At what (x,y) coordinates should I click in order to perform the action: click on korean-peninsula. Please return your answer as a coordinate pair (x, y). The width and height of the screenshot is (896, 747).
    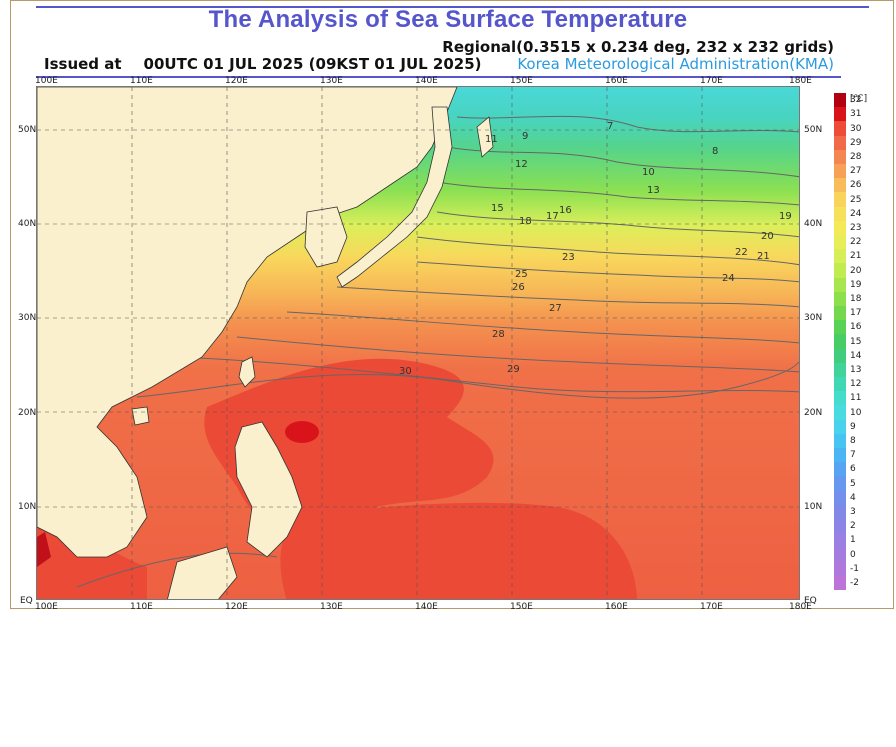
    Looking at the image, I should click on (326, 237).